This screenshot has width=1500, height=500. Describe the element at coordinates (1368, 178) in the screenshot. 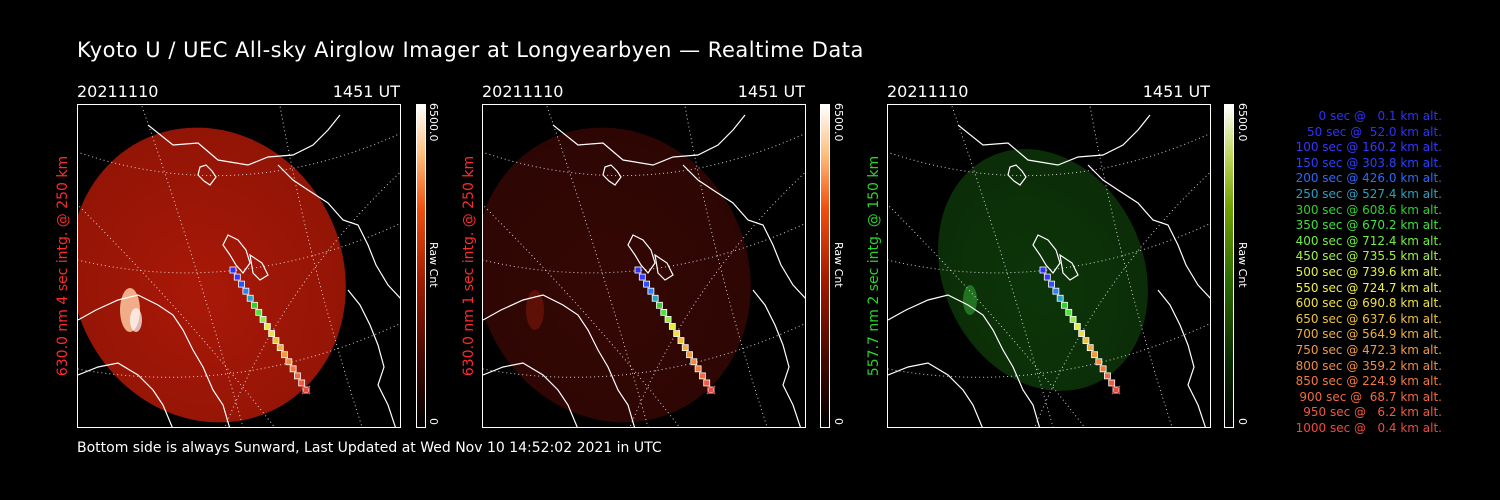

I see `legend-row: 200 sec @ 426.0 km alt.` at that location.